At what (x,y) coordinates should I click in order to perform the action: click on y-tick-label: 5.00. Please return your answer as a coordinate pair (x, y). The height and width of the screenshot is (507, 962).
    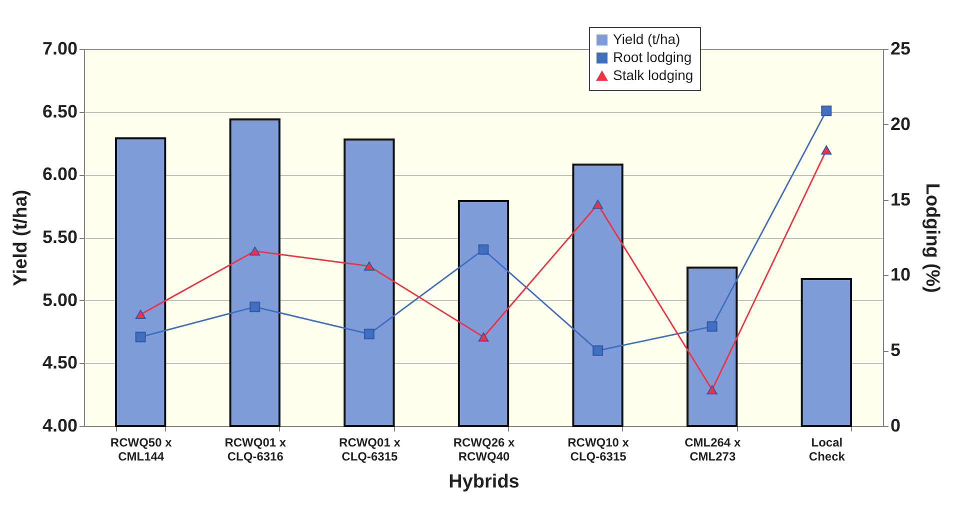
    Looking at the image, I should click on (60, 300).